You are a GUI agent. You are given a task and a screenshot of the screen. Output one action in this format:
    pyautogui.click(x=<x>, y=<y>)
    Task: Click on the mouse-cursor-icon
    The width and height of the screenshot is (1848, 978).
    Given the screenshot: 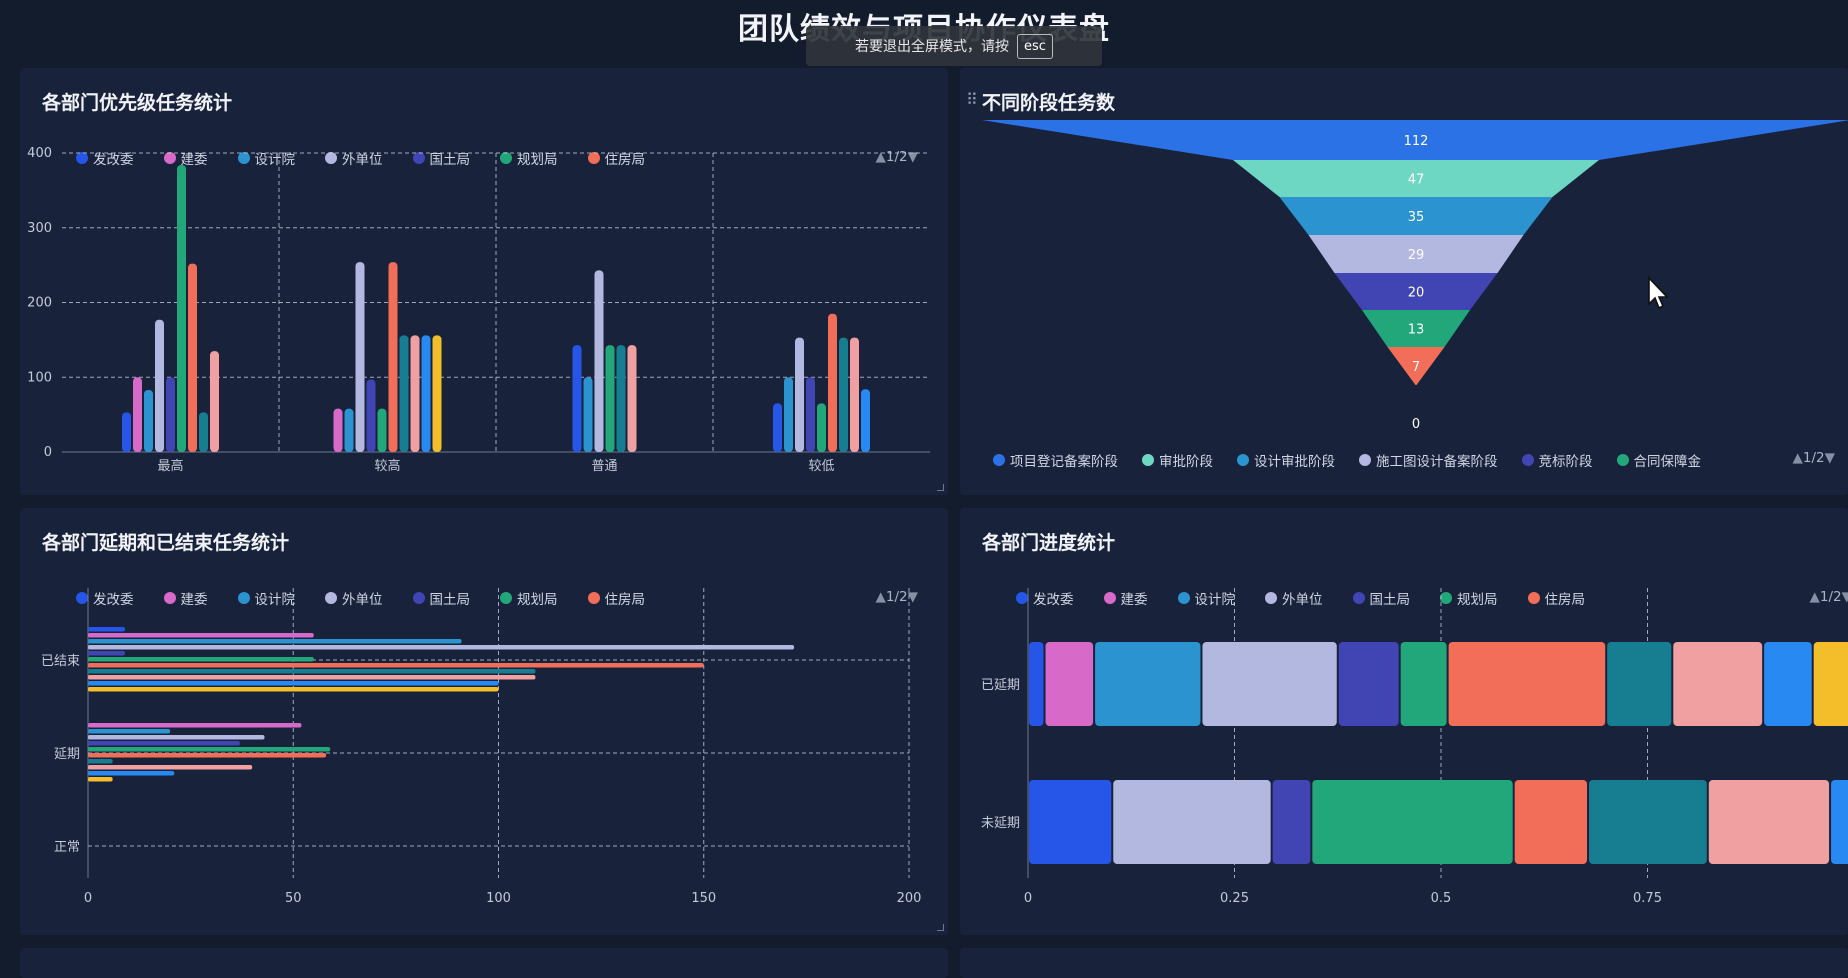 What is the action you would take?
    pyautogui.click(x=1658, y=293)
    